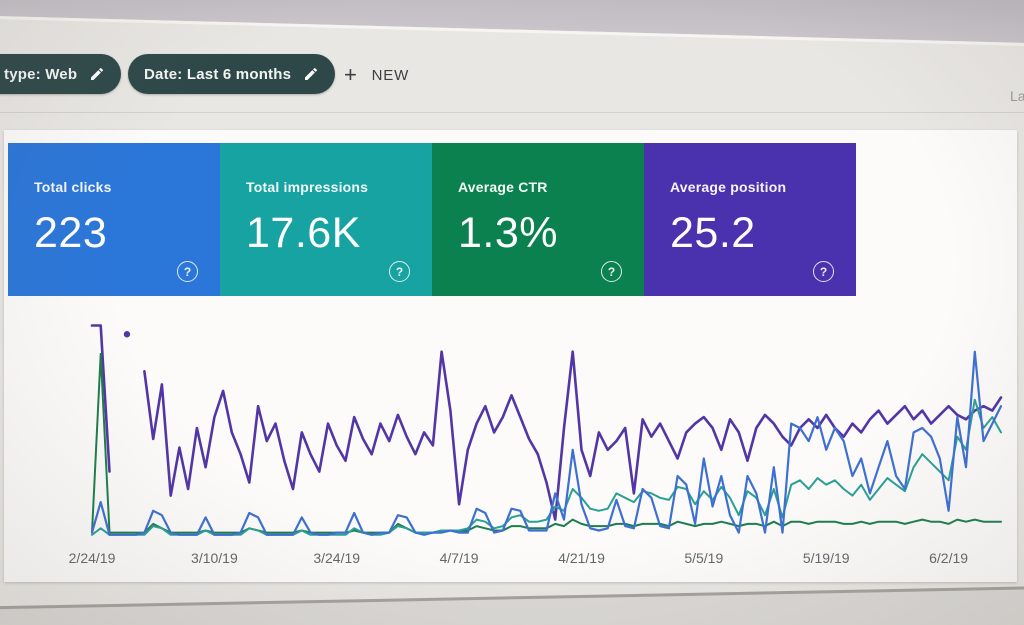  I want to click on last-updated-partial-text: La, so click(1017, 96).